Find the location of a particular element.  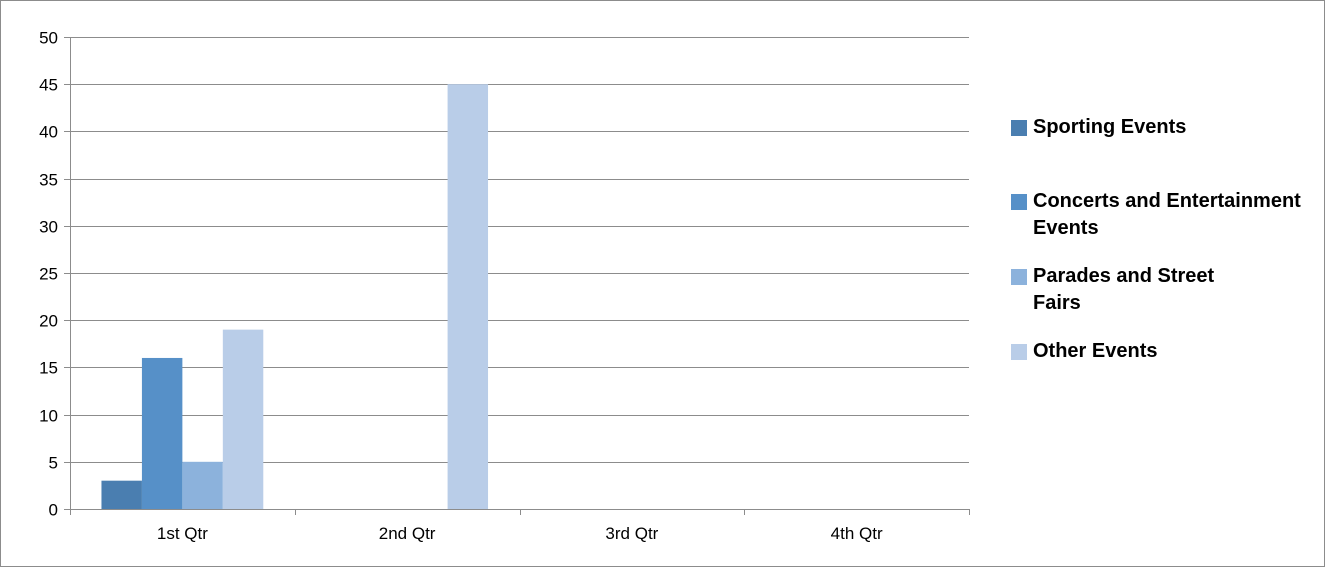

y-tick-label: 25 is located at coordinates (48, 274).